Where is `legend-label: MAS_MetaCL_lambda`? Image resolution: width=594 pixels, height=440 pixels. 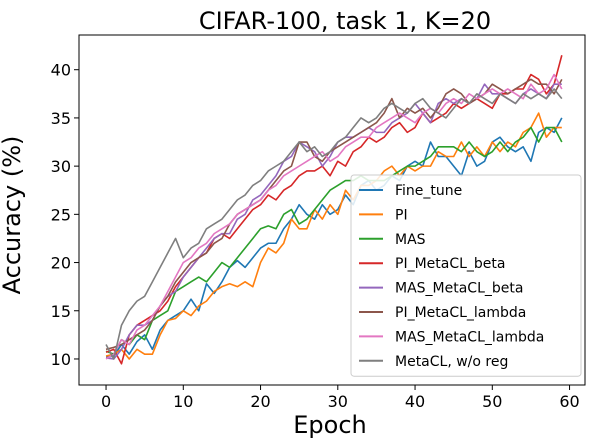 legend-label: MAS_MetaCL_lambda is located at coordinates (469, 337).